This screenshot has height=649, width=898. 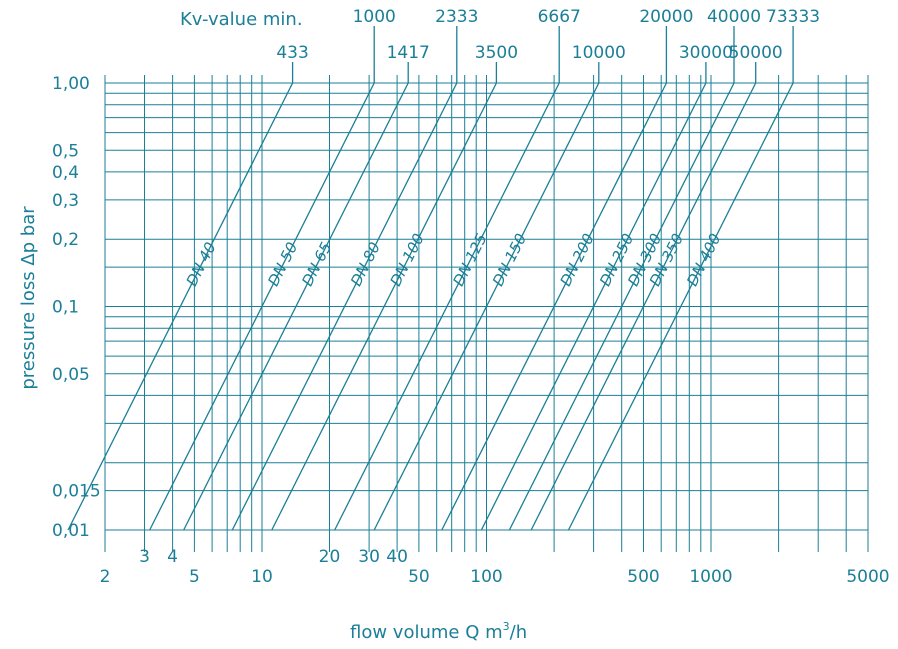 I want to click on y-tick-label: 0,015, so click(x=76, y=492).